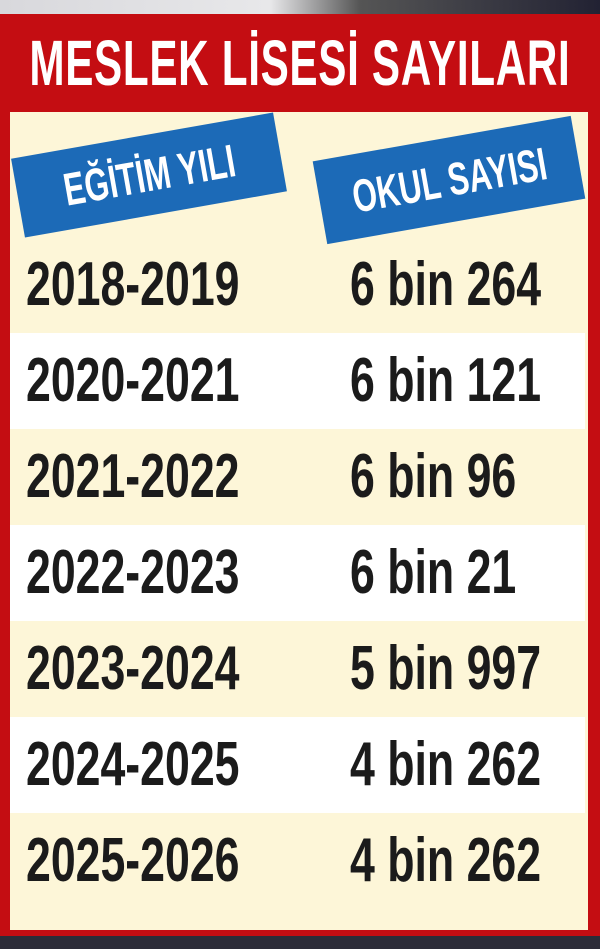  I want to click on table-row: 2023-2024 5 bin 997, so click(297, 669).